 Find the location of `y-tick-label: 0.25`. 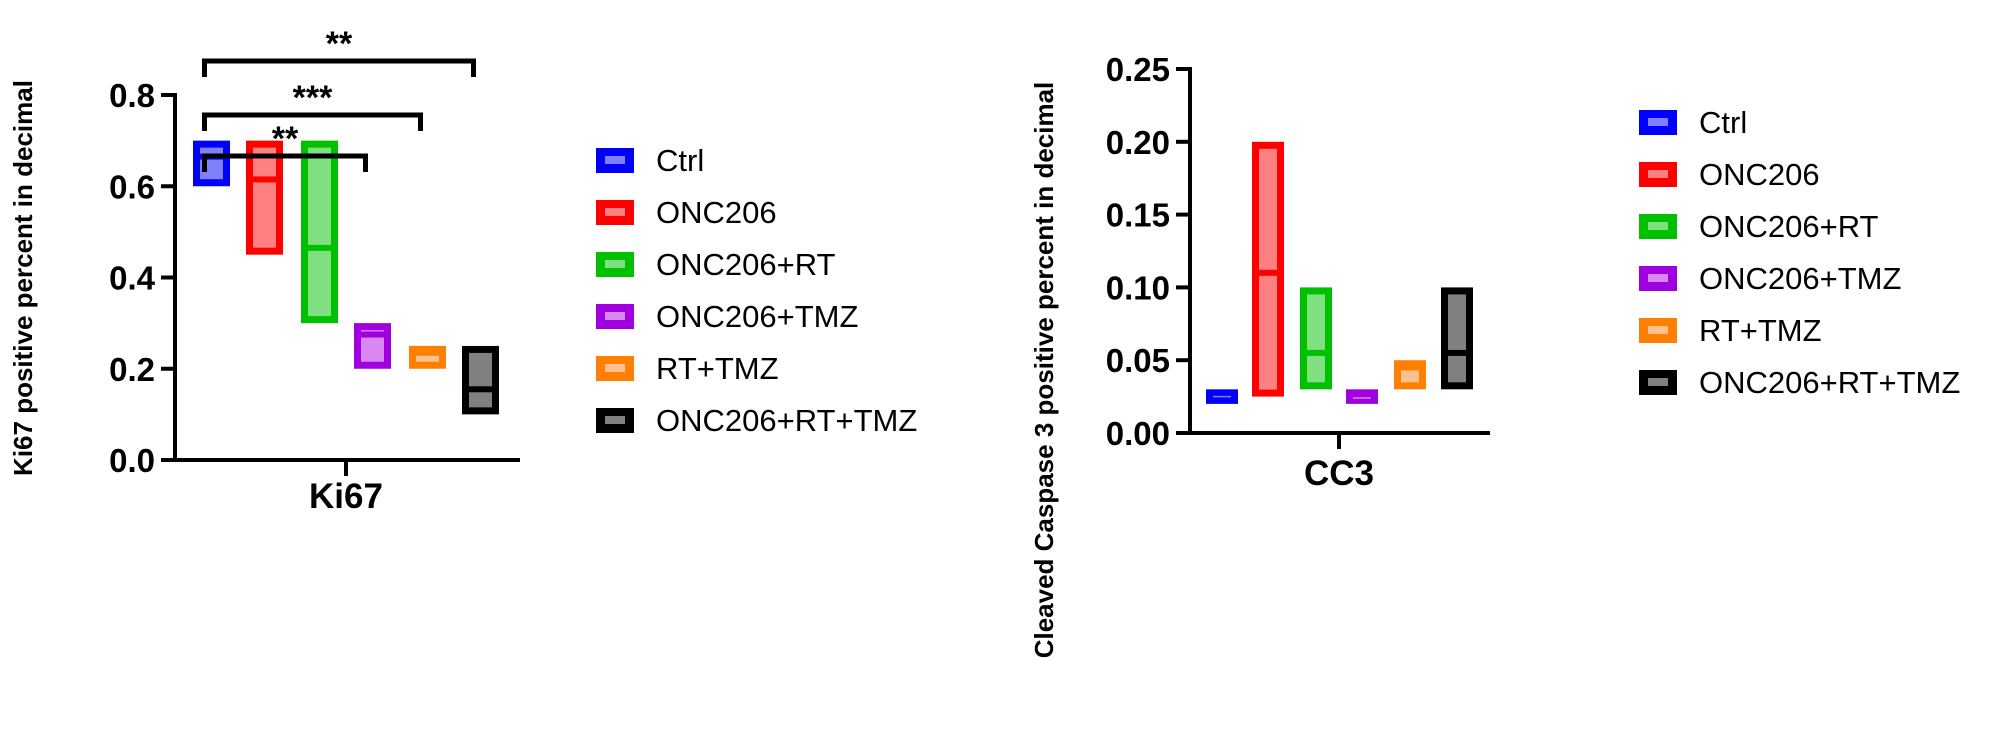

y-tick-label: 0.25 is located at coordinates (1138, 69).